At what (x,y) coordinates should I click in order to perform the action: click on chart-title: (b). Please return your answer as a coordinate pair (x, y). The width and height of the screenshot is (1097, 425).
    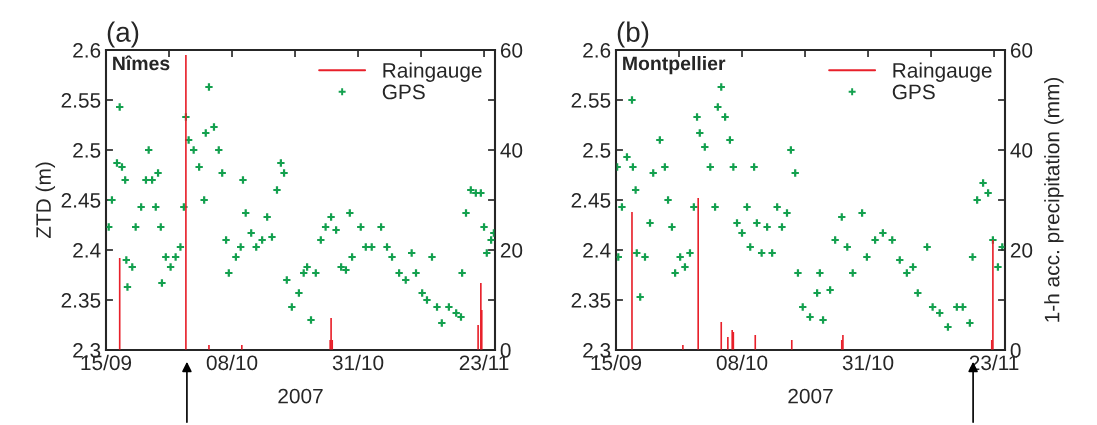
    Looking at the image, I should click on (633, 34).